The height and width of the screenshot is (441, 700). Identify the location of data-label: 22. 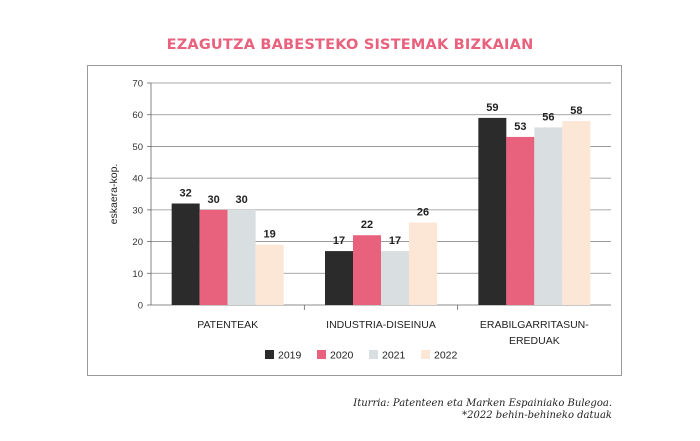
(367, 225).